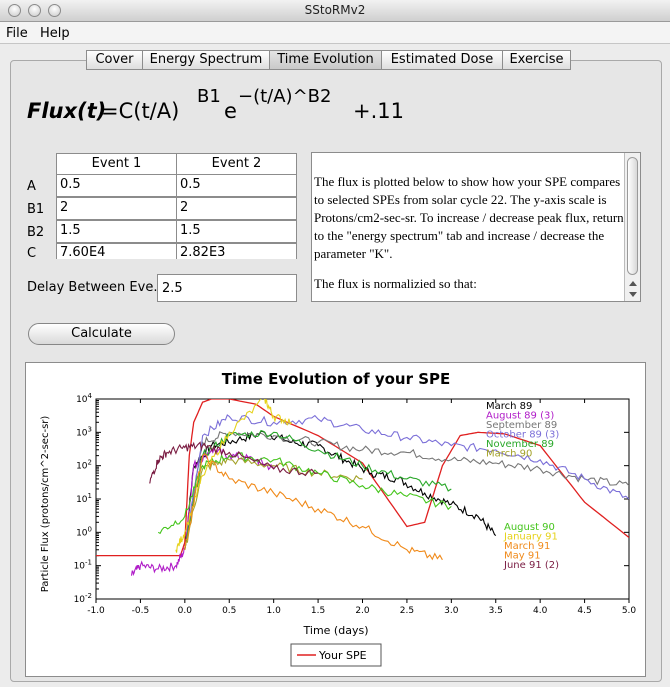  Describe the element at coordinates (116, 164) in the screenshot. I see `col-header-event1: Event 1` at that location.